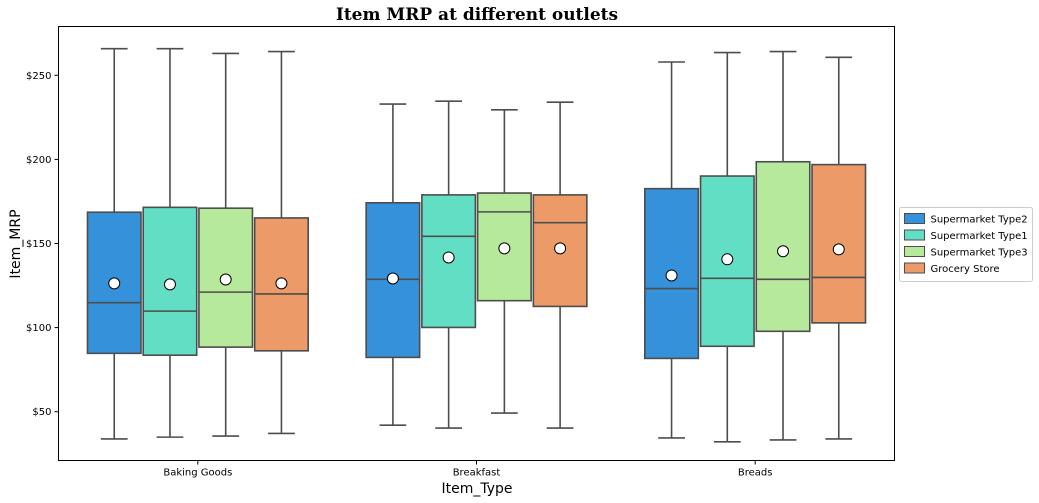  I want to click on x-tick-label: Breads, so click(755, 473).